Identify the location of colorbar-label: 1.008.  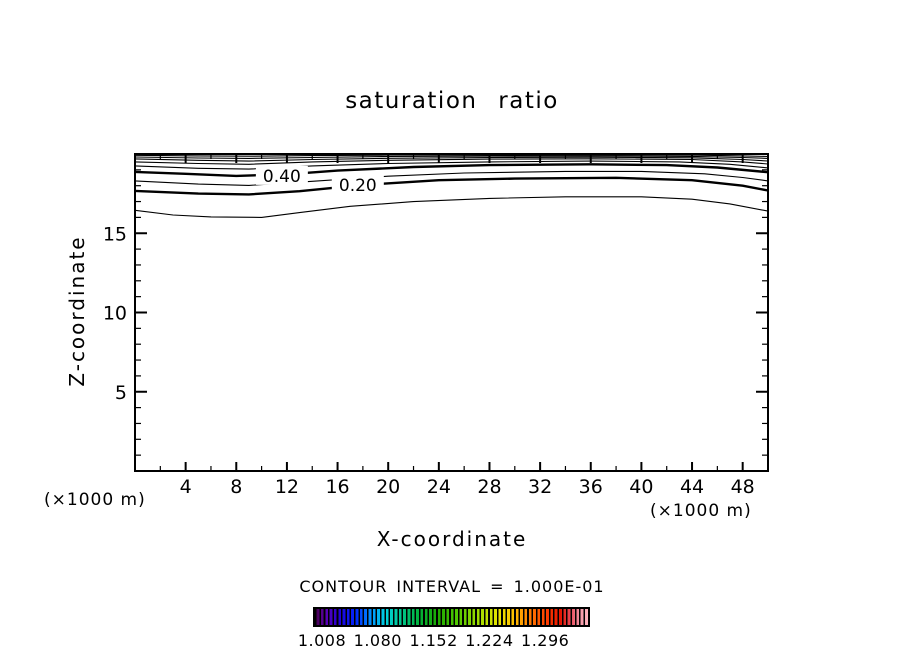
(322, 640).